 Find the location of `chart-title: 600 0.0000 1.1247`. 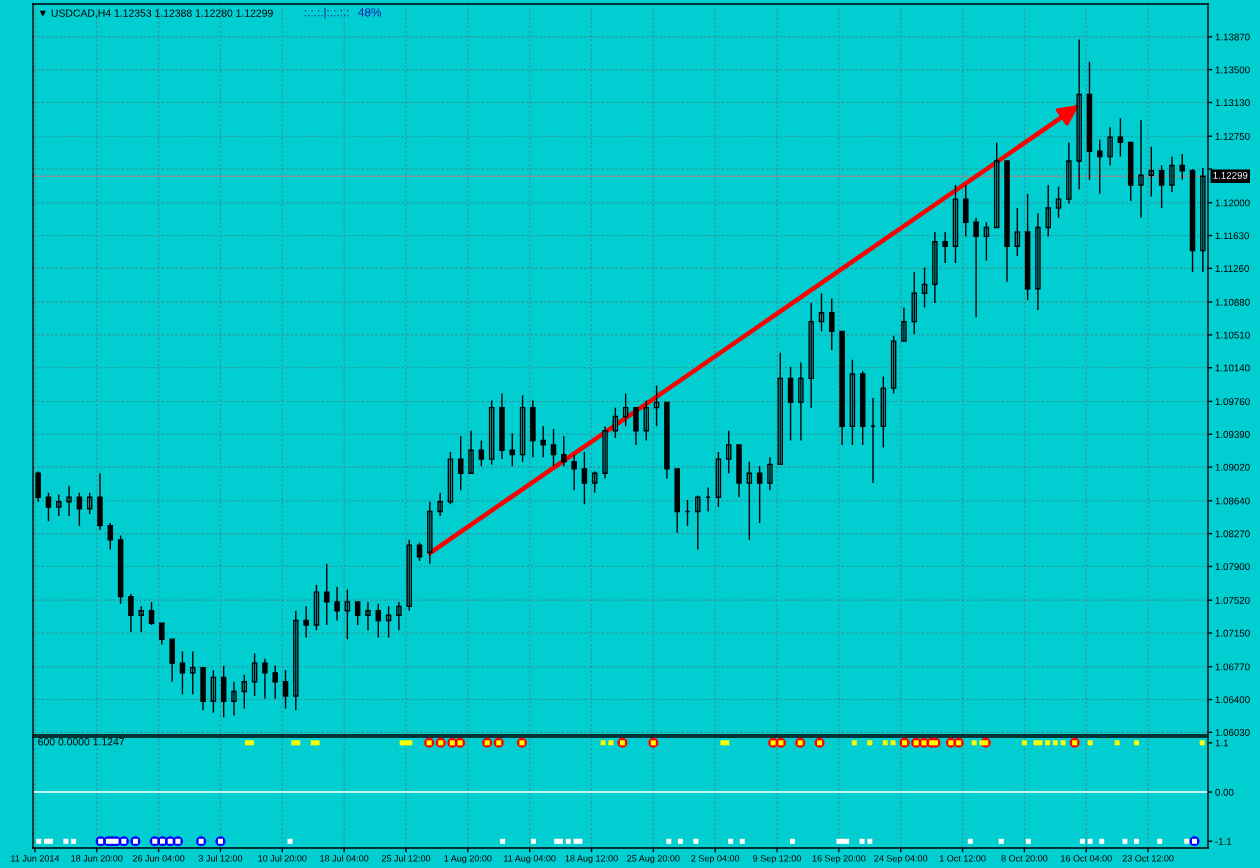

chart-title: 600 0.0000 1.1247 is located at coordinates (81, 742).